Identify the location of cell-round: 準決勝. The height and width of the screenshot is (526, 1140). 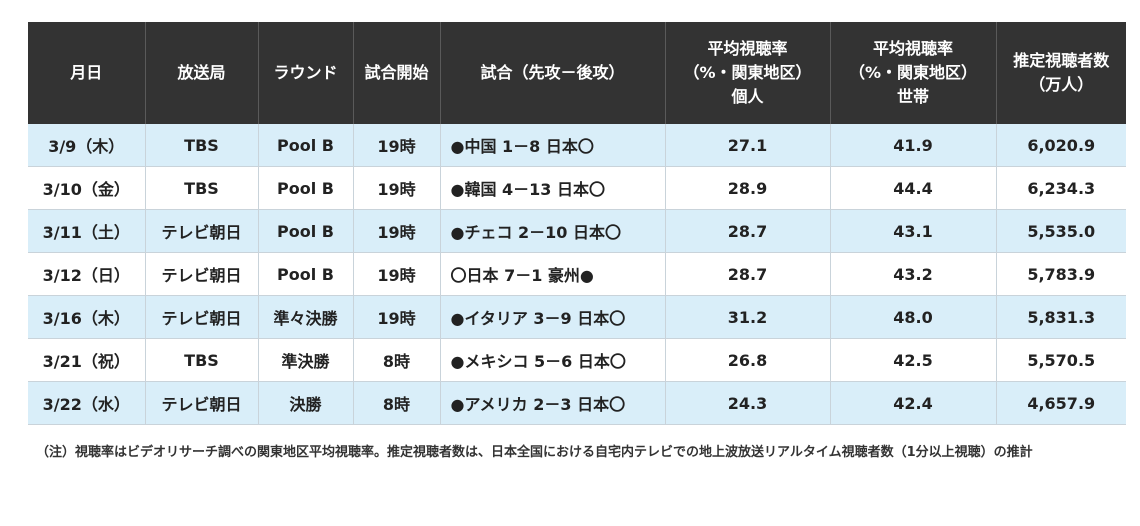
(306, 360).